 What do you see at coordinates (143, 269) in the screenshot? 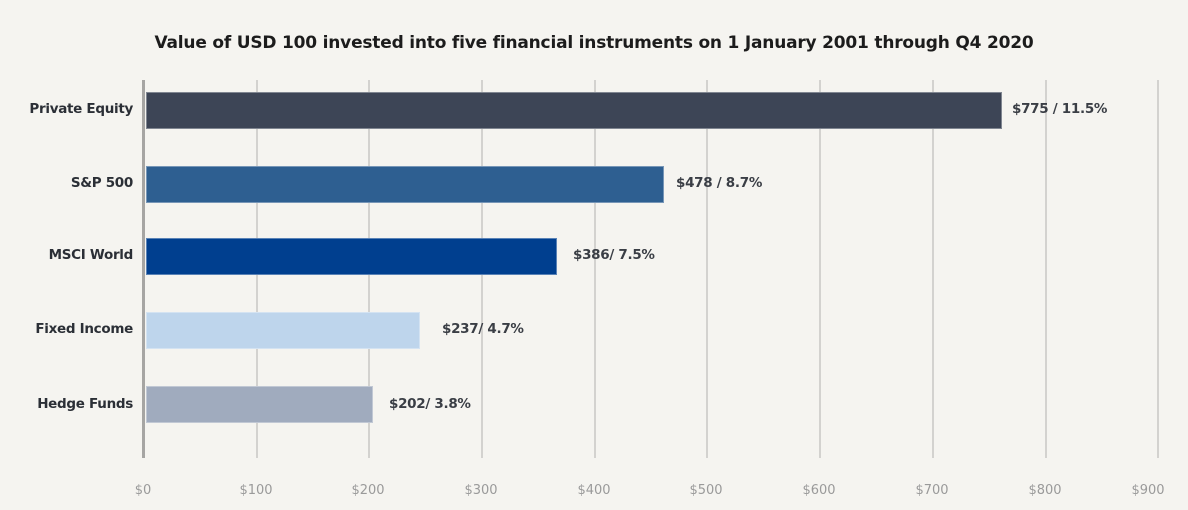
I see `y-axis-line` at bounding box center [143, 269].